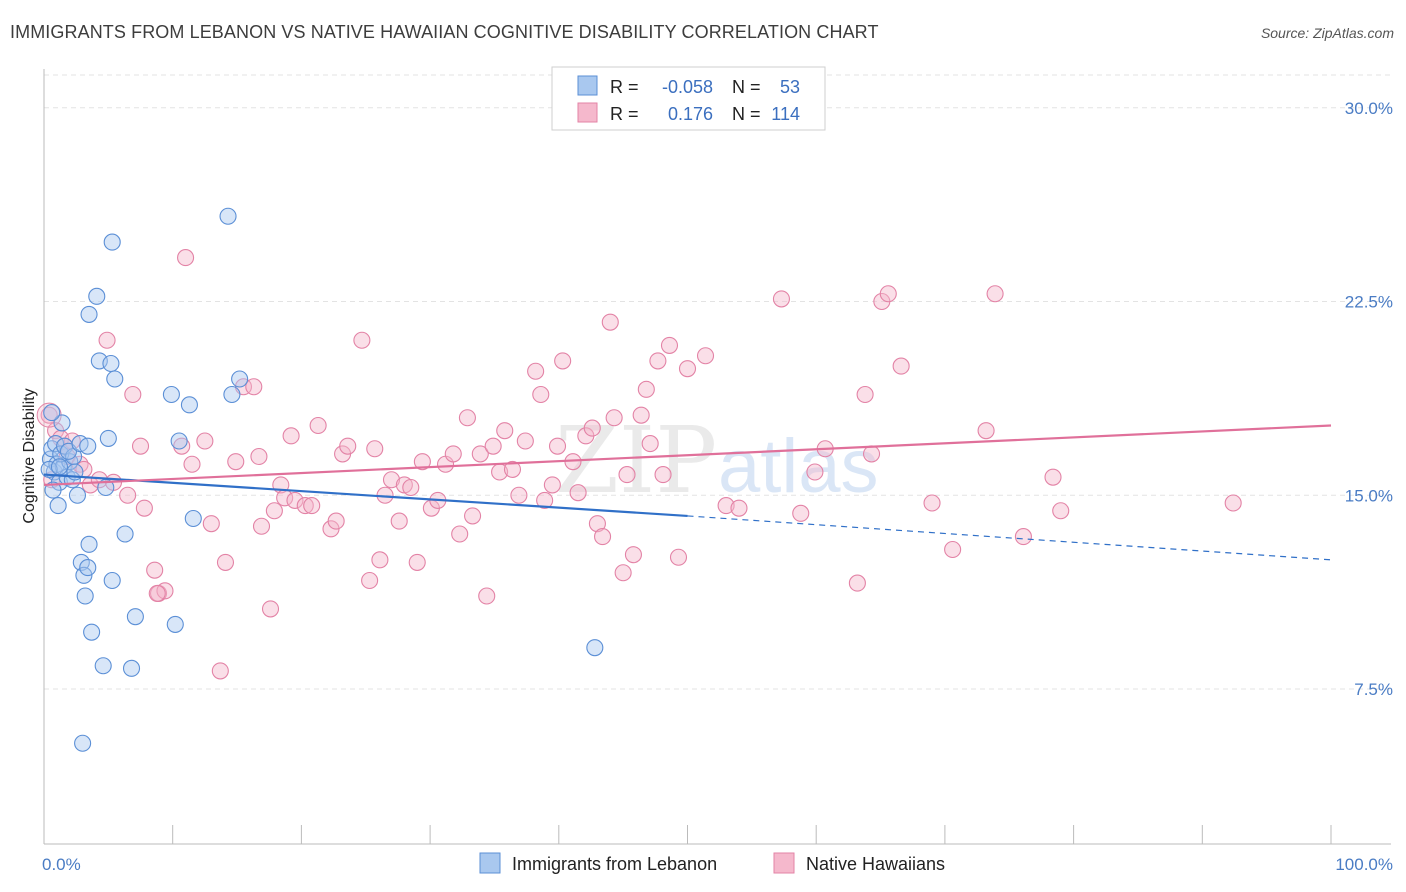  Describe the element at coordinates (61, 864) in the screenshot. I see `x-tick-label-0: 0.0%` at that location.